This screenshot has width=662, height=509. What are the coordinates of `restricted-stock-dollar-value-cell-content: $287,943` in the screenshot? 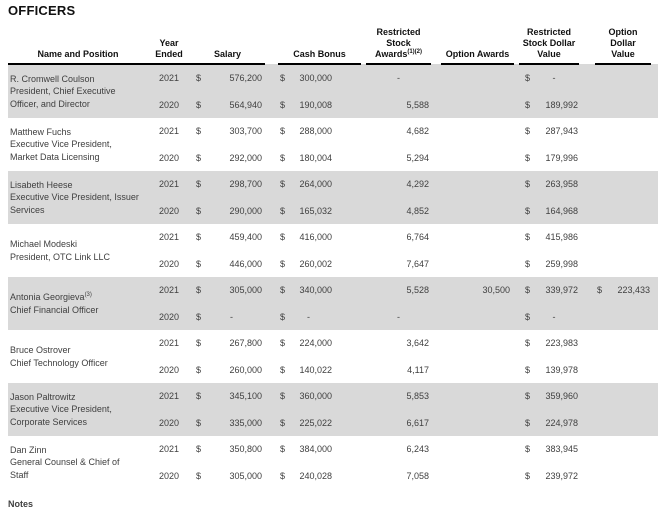 It's located at (551, 131).